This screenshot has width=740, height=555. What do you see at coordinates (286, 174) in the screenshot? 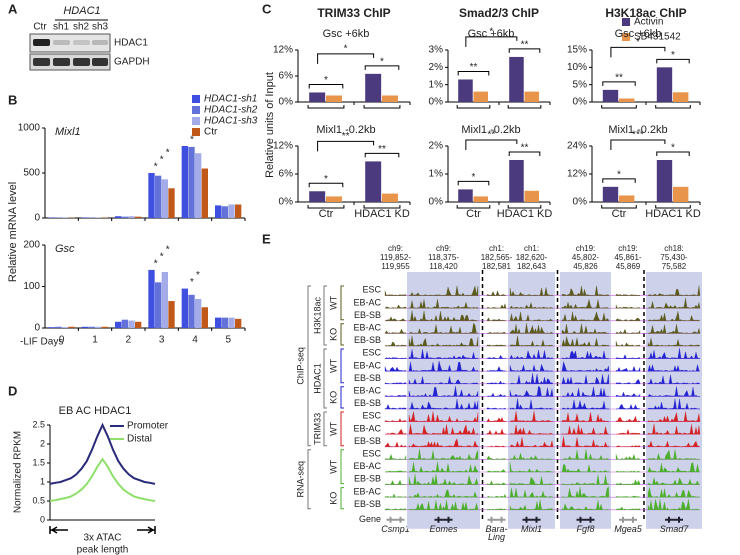
I see `y-tick-label: 6%` at bounding box center [286, 174].